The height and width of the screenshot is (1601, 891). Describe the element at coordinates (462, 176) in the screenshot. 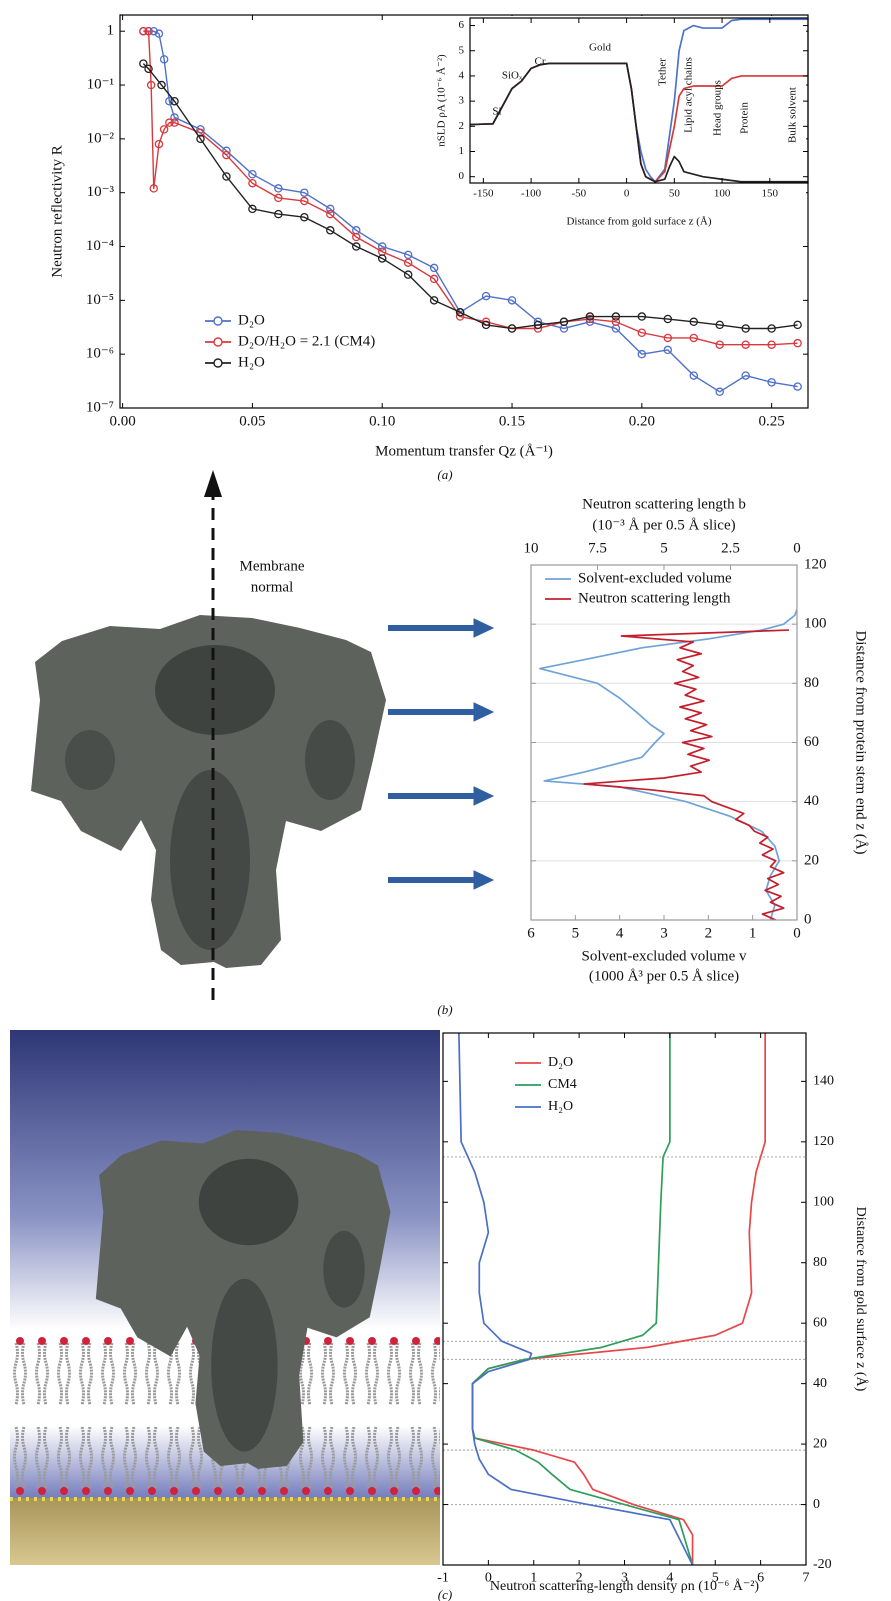

I see `y-tick-label: 0` at that location.